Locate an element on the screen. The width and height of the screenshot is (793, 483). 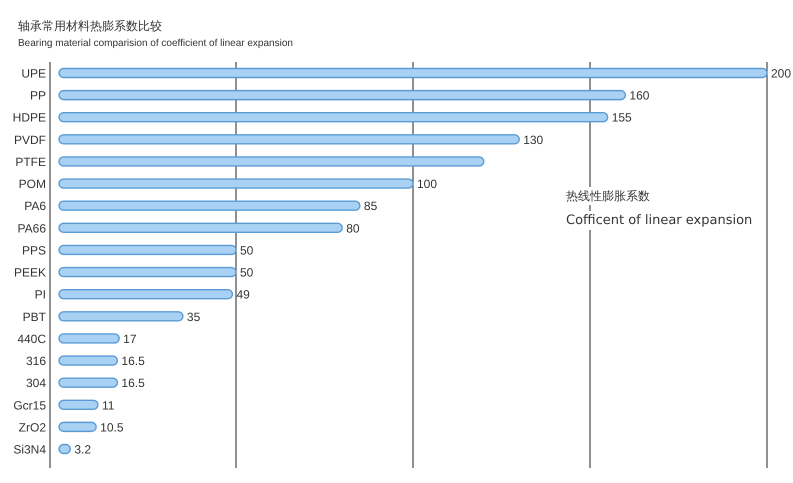
data-label: 3.2 is located at coordinates (83, 449).